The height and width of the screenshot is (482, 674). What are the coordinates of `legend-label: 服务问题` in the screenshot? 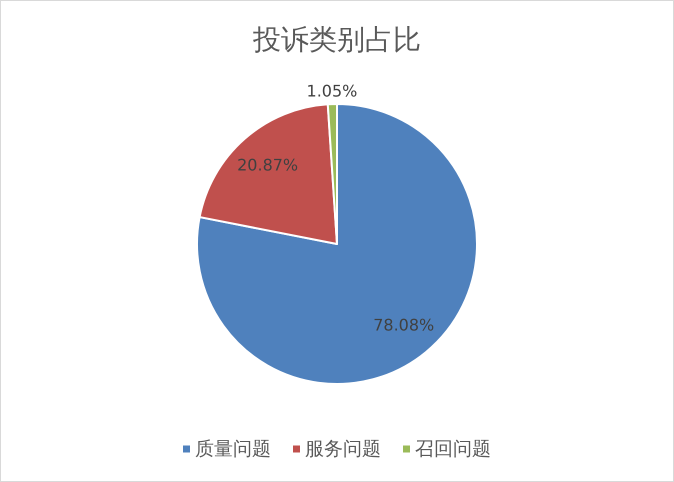 It's located at (343, 449).